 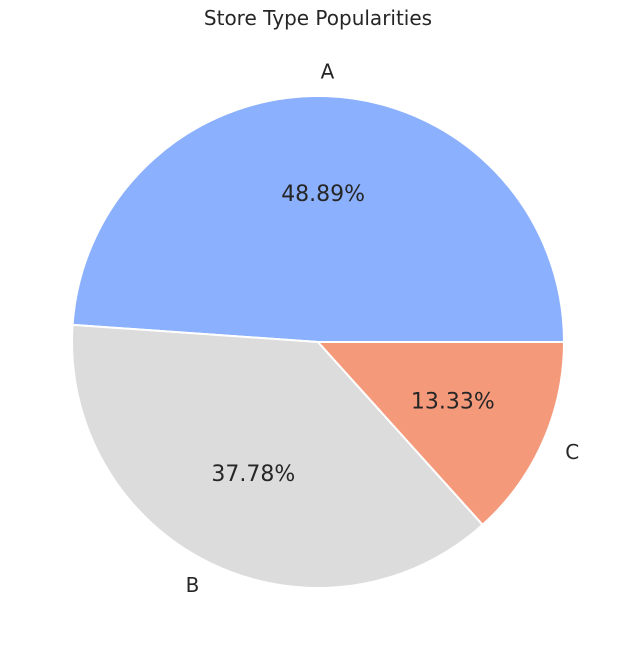 What do you see at coordinates (323, 194) in the screenshot?
I see `slice-percent-a: 48.89%` at bounding box center [323, 194].